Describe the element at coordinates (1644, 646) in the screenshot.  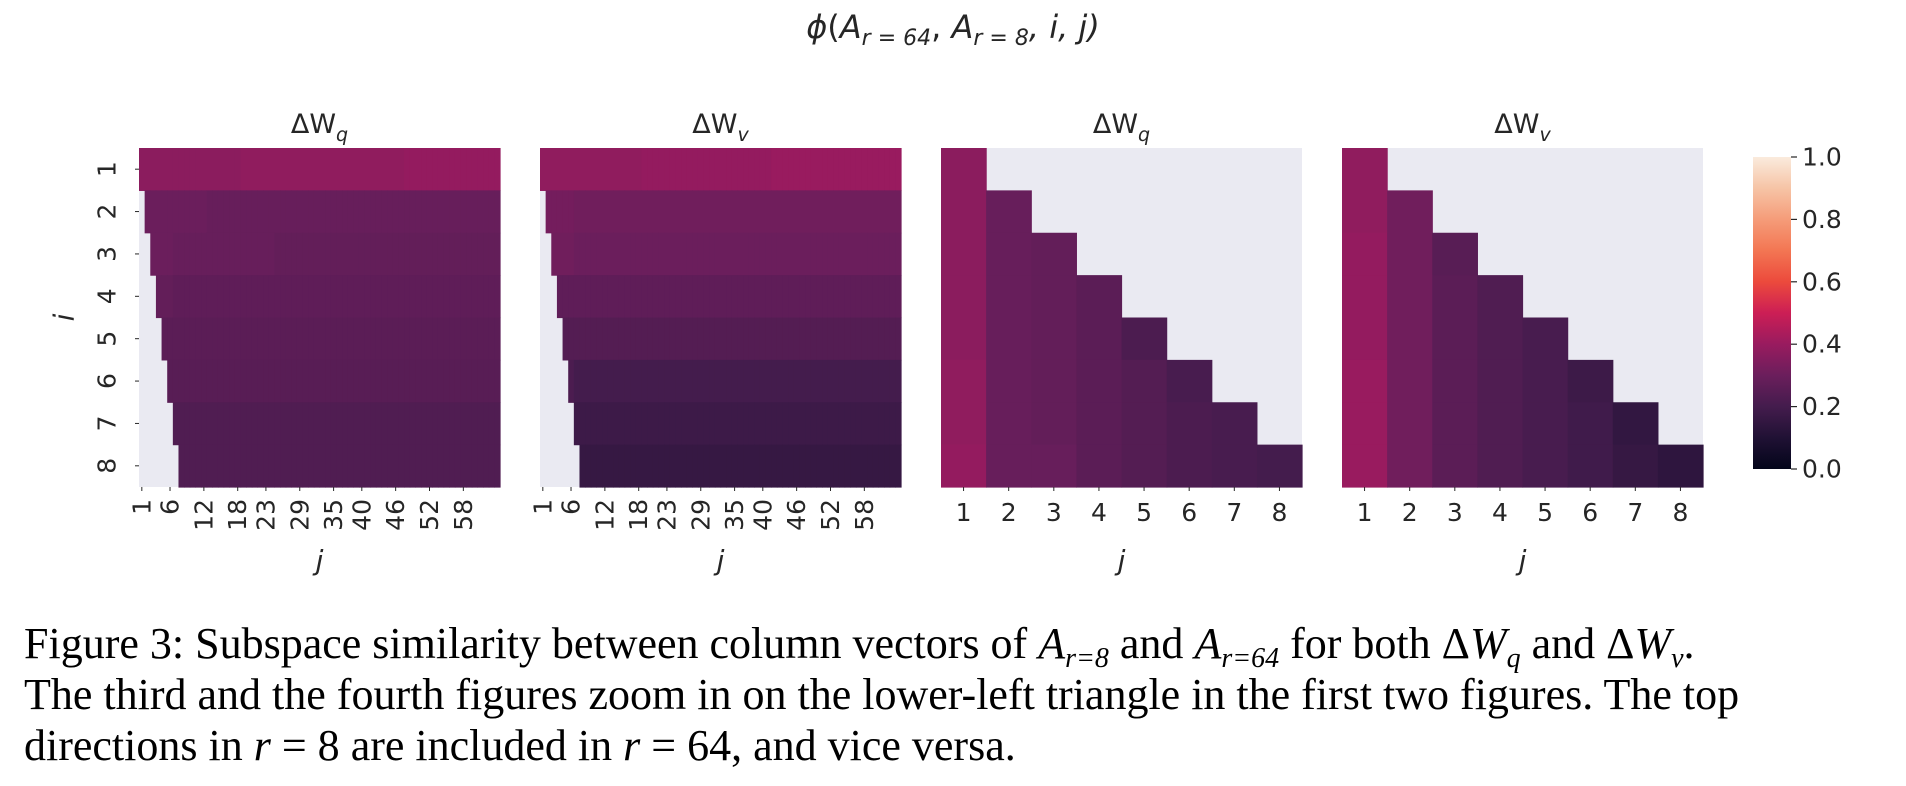
I see `caption-math-dwv: ΔWv` at that location.